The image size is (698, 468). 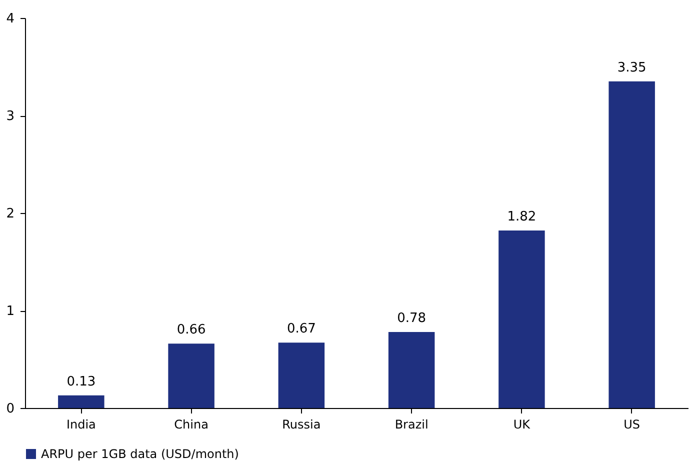 What do you see at coordinates (632, 425) in the screenshot?
I see `x-tick-label: US` at bounding box center [632, 425].